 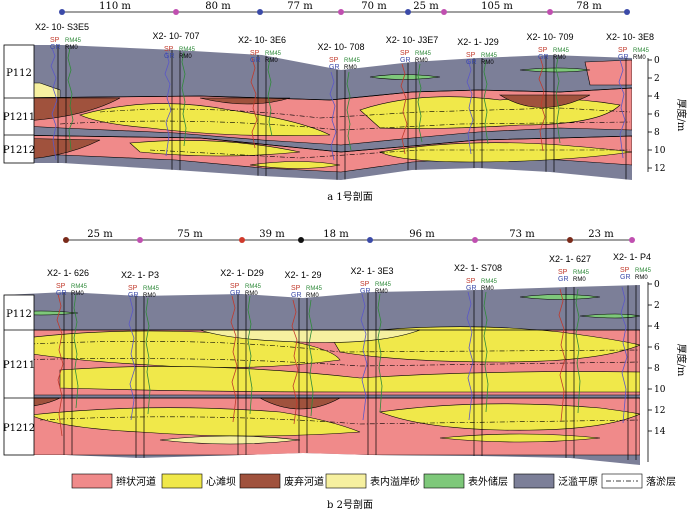 What do you see at coordinates (187, 50) in the screenshot?
I see `a-well-2-rm45-label: RM45` at bounding box center [187, 50].